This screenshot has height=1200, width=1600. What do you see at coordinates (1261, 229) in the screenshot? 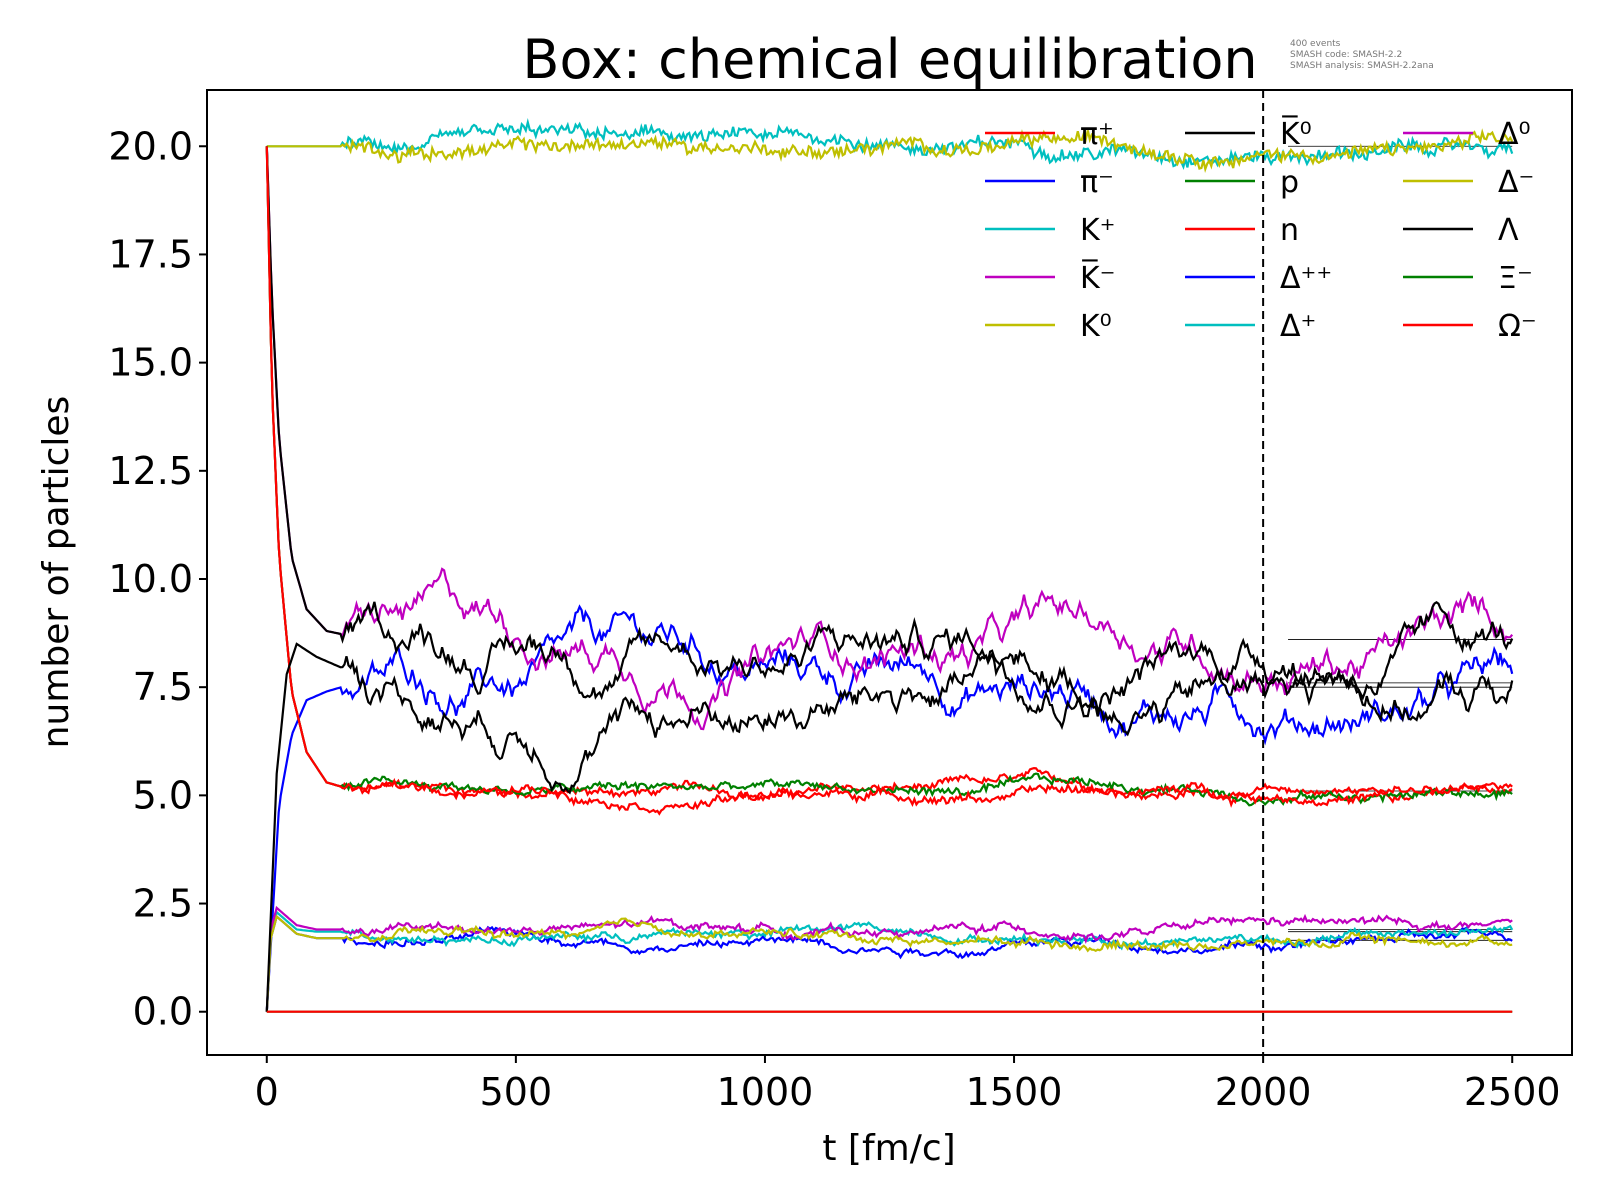
I see `legend: π⁺ π⁻ K⁺ K̅⁻ K⁰ K̅⁰ pn Δ⁺⁺ Δ⁺ Δ⁰ Δ⁻ Λ Ξ⁻ Ω⁻` at bounding box center [1261, 229].